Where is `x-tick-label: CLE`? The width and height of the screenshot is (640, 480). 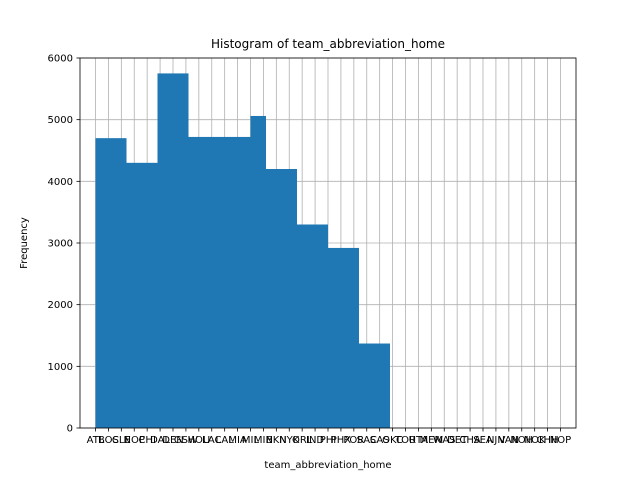
x-tick-label: CLE is located at coordinates (121, 440).